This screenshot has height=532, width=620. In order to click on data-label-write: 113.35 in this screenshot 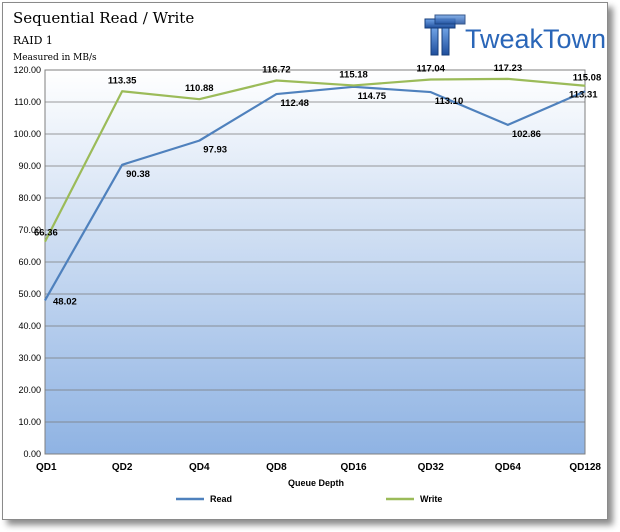, I will do `click(122, 80)`.